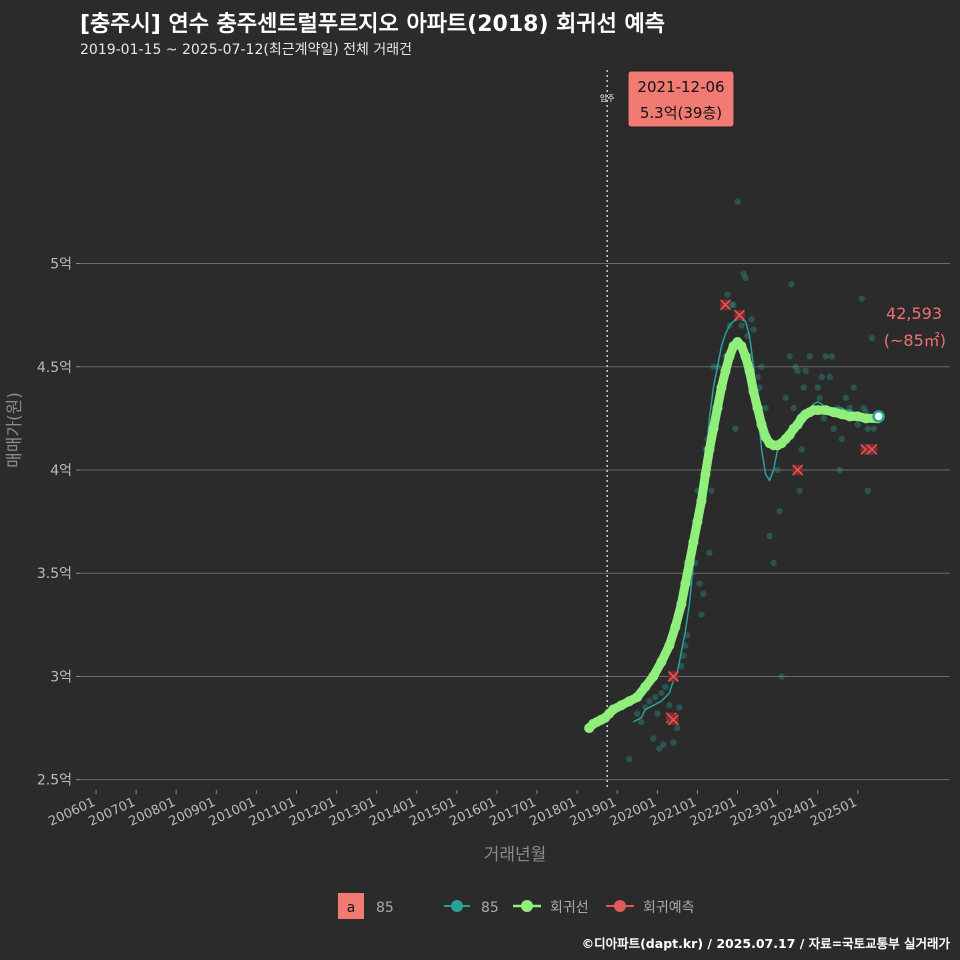 This screenshot has height=960, width=960. Describe the element at coordinates (58, 523) in the screenshot. I see `y-axis-ticks: 2.5억 3억 3.5억 4억 4.5억 5억` at that location.